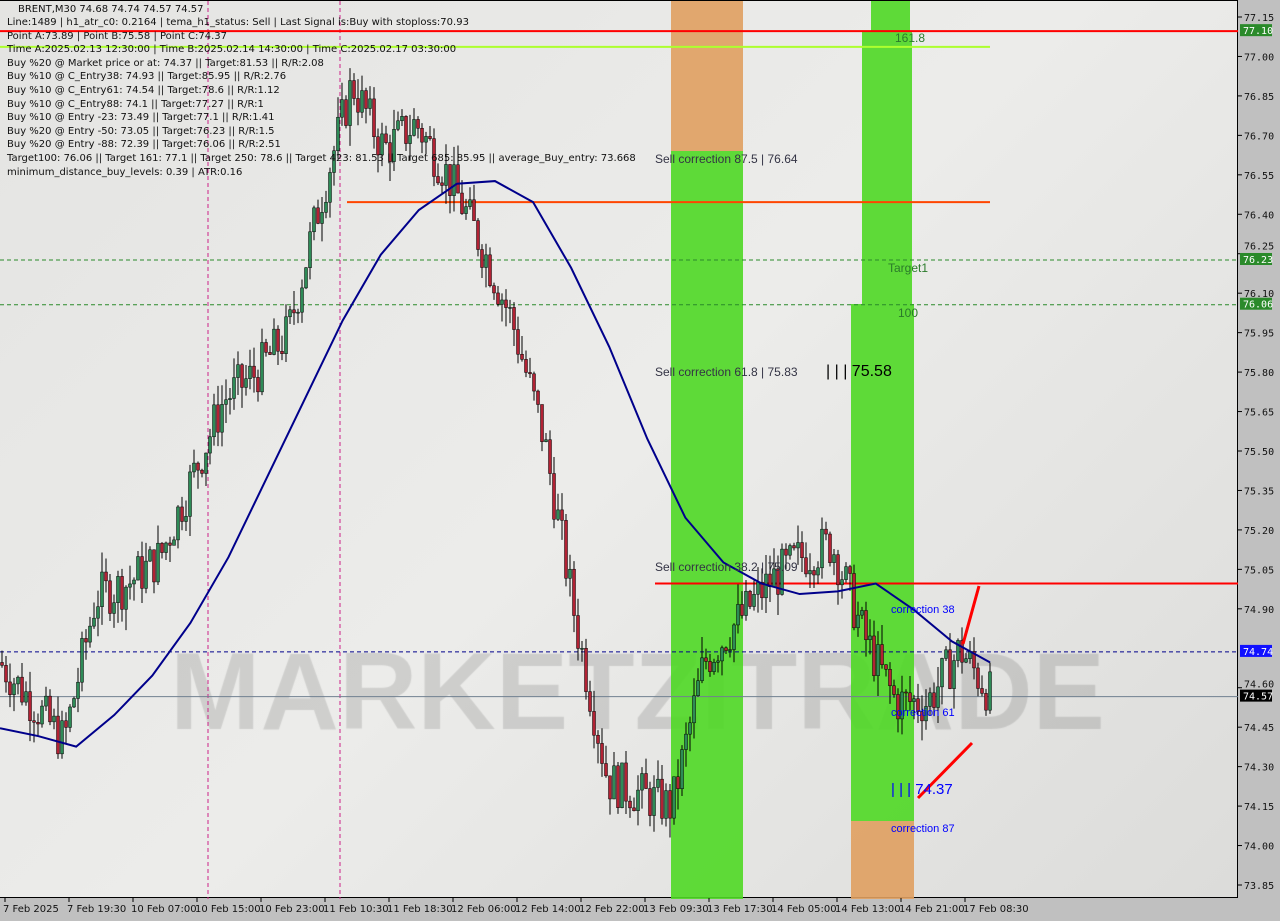 The height and width of the screenshot is (921, 1280). I want to click on x-tick-label: 14 Feb 05:00, so click(804, 909).